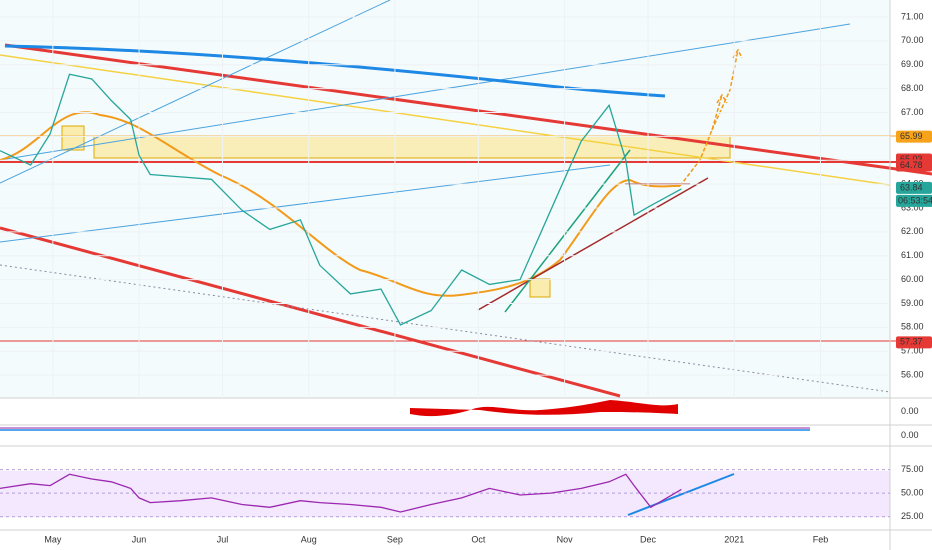 The width and height of the screenshot is (932, 550). I want to click on y-tick-label: 50.00, so click(912, 493).